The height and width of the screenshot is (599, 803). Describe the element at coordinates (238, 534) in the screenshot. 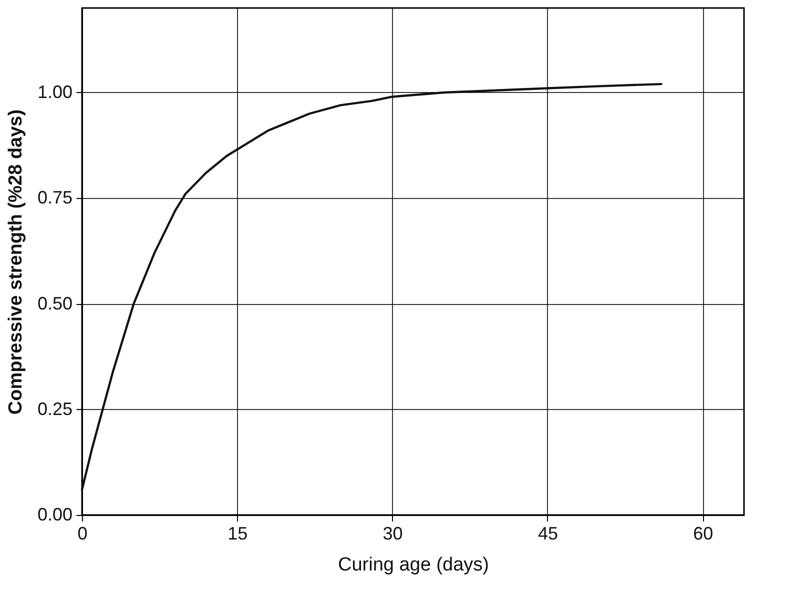

I see `x-tick-label: 15` at that location.